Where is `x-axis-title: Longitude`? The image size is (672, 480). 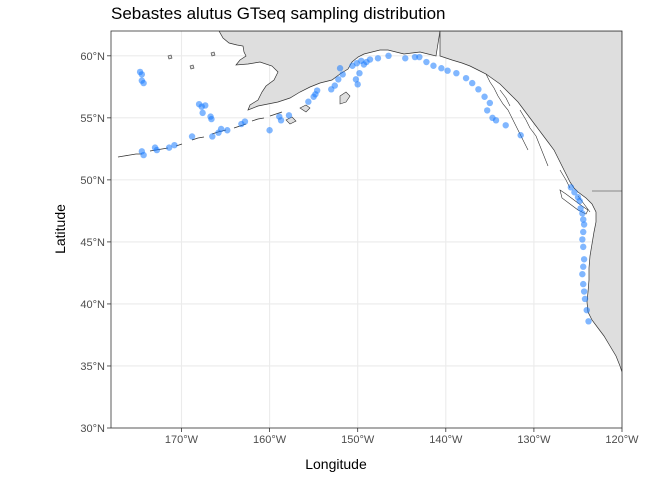
x-axis-title: Longitude is located at coordinates (336, 464).